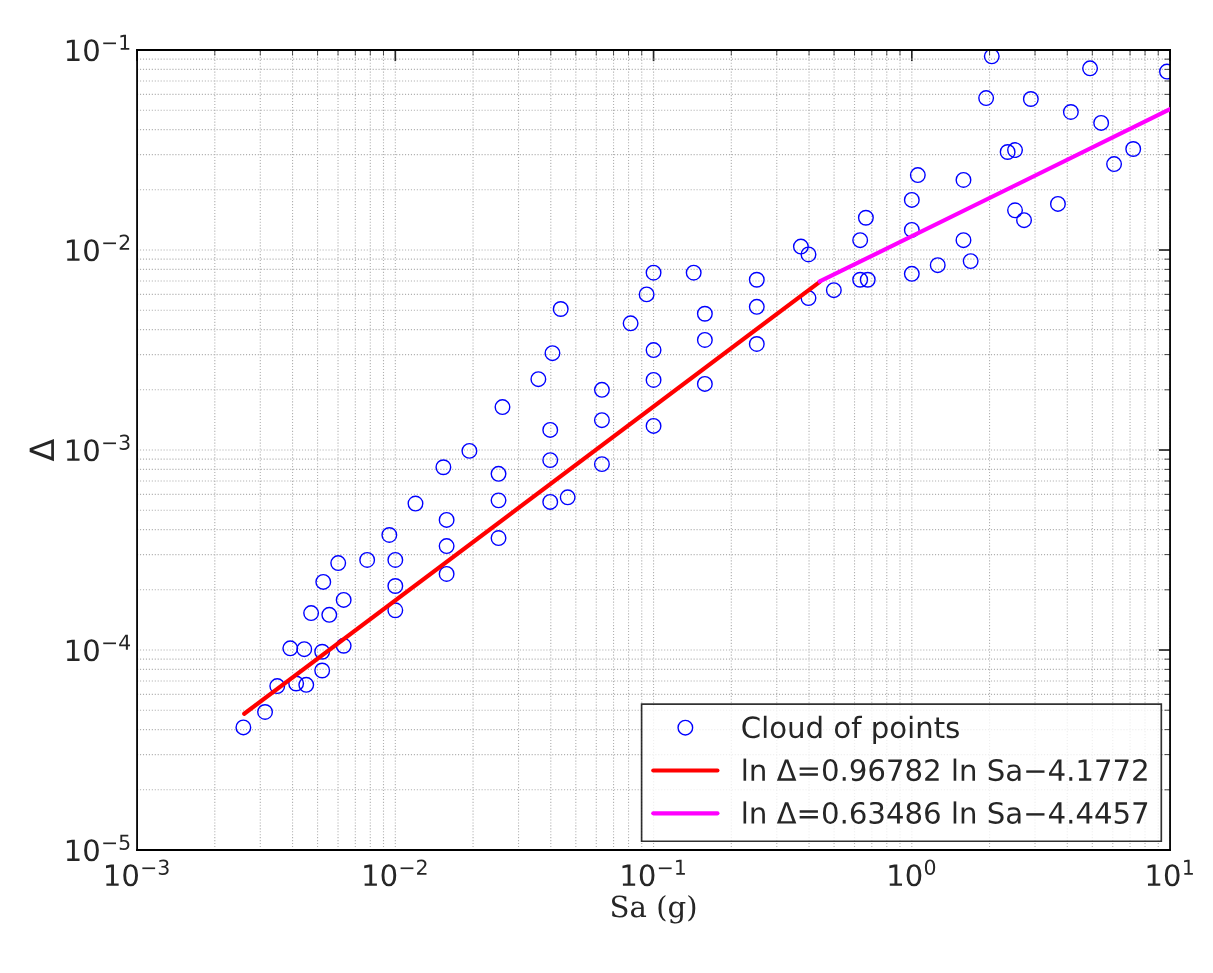  I want to click on legend-label: ln Δ=0.63486 ln Sa−4.4457, so click(945, 812).